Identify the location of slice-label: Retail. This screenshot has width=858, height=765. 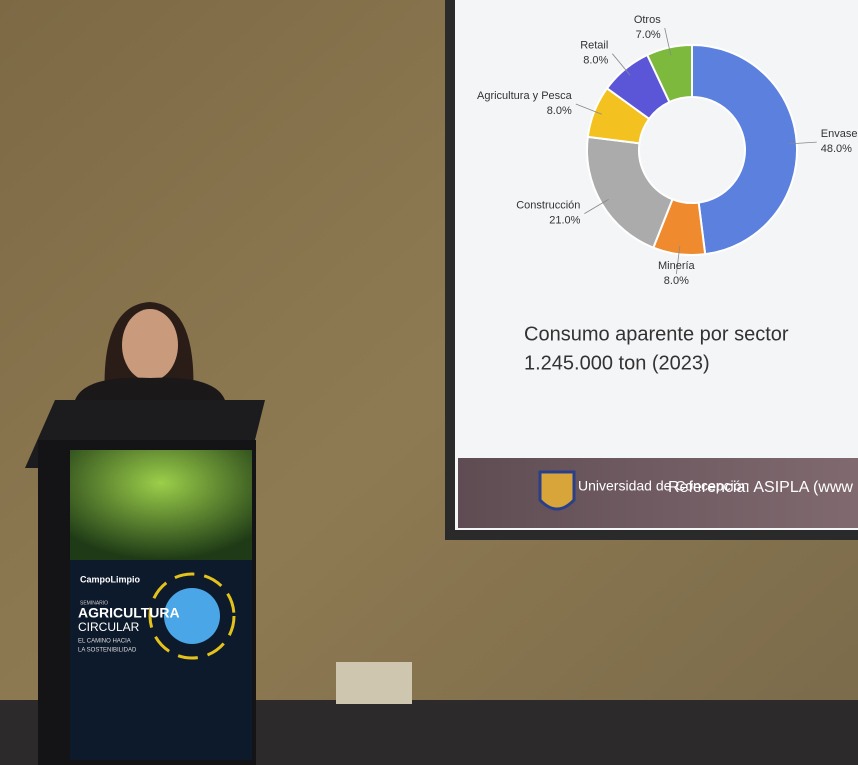
(594, 46).